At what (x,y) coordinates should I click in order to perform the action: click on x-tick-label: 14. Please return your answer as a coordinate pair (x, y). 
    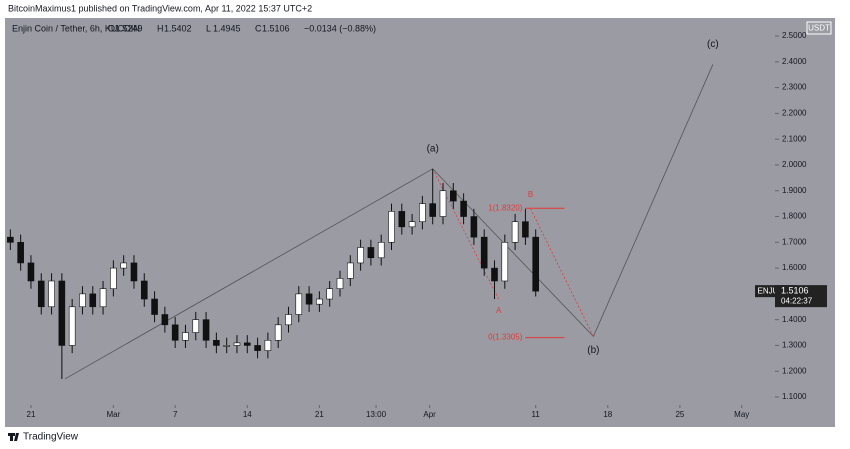
    Looking at the image, I should click on (247, 414).